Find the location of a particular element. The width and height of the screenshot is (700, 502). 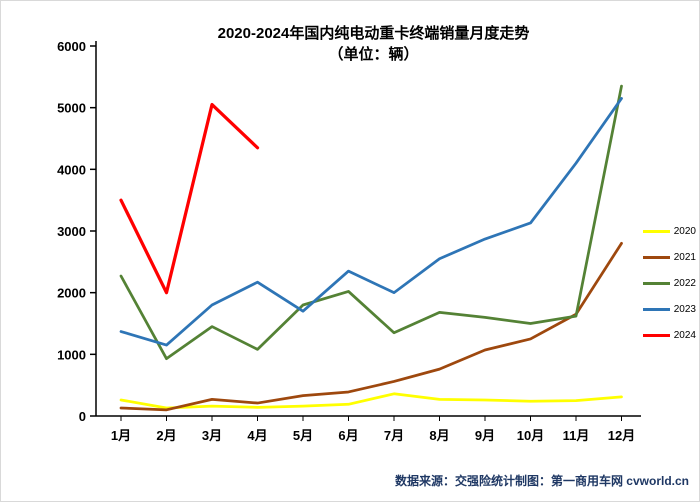

y-tick-label: 5000 is located at coordinates (71, 108).